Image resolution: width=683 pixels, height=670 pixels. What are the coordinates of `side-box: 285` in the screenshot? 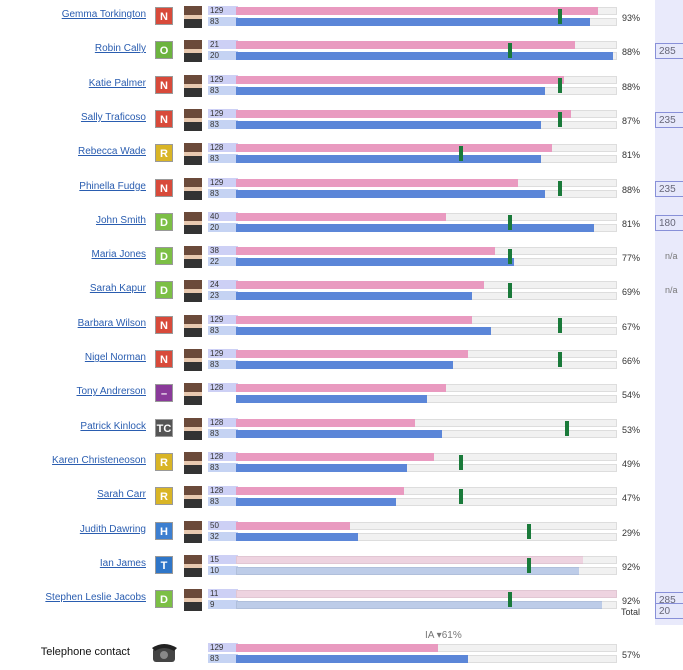 It's located at (669, 51).